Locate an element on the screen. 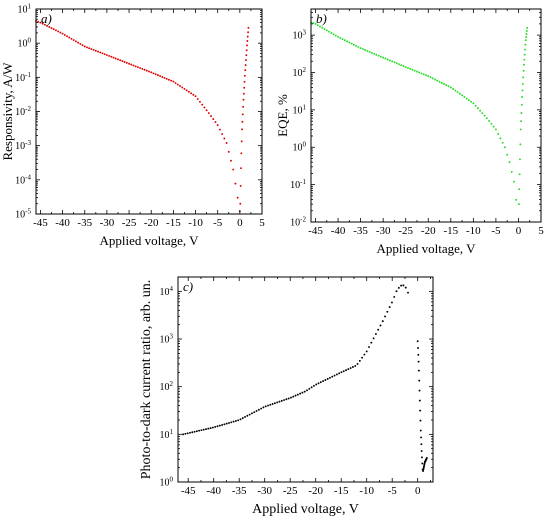 This screenshot has height=526, width=550. x-tick-label: -35 is located at coordinates (360, 231).